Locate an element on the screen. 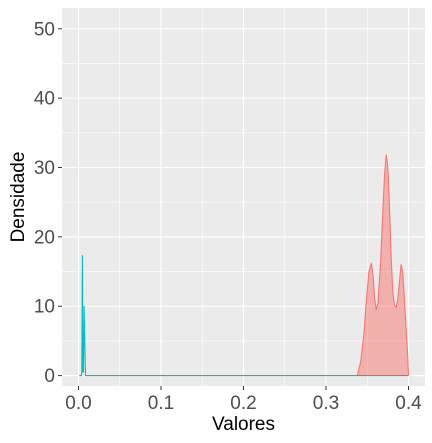  x-tick-label: 0.4 is located at coordinates (408, 403).